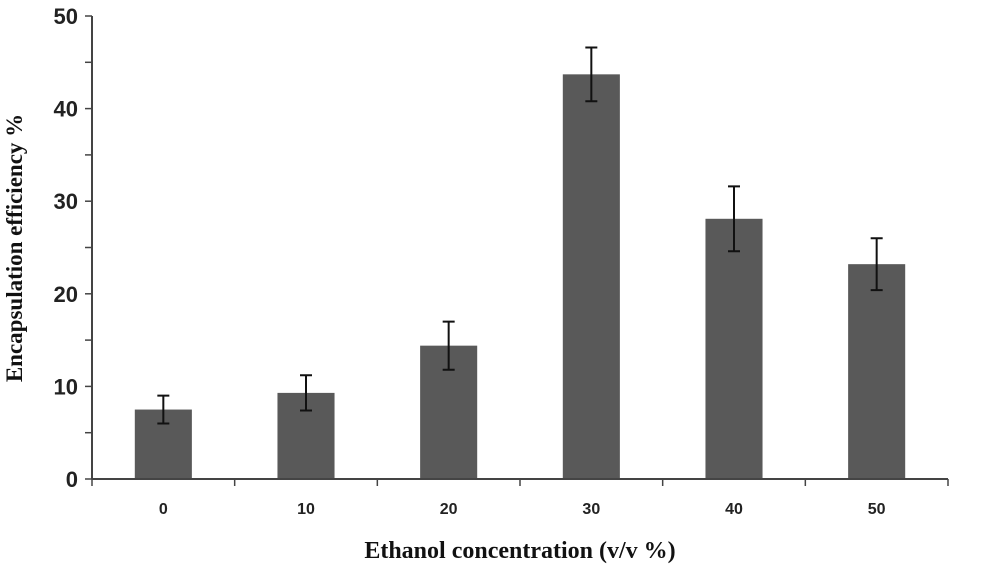  What do you see at coordinates (73, 248) in the screenshot?
I see `y-axis-ticks: 0 10 20 30 40 50` at bounding box center [73, 248].